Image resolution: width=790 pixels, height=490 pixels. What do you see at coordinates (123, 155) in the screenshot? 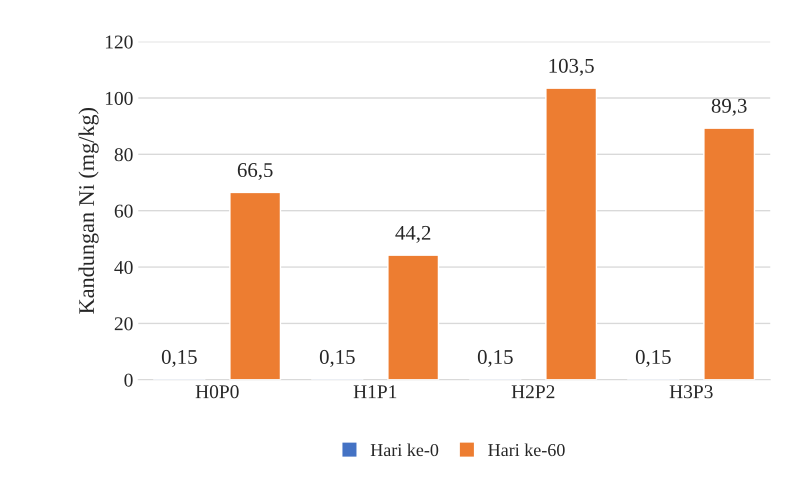
I see `y-tick-label: 80` at bounding box center [123, 155].